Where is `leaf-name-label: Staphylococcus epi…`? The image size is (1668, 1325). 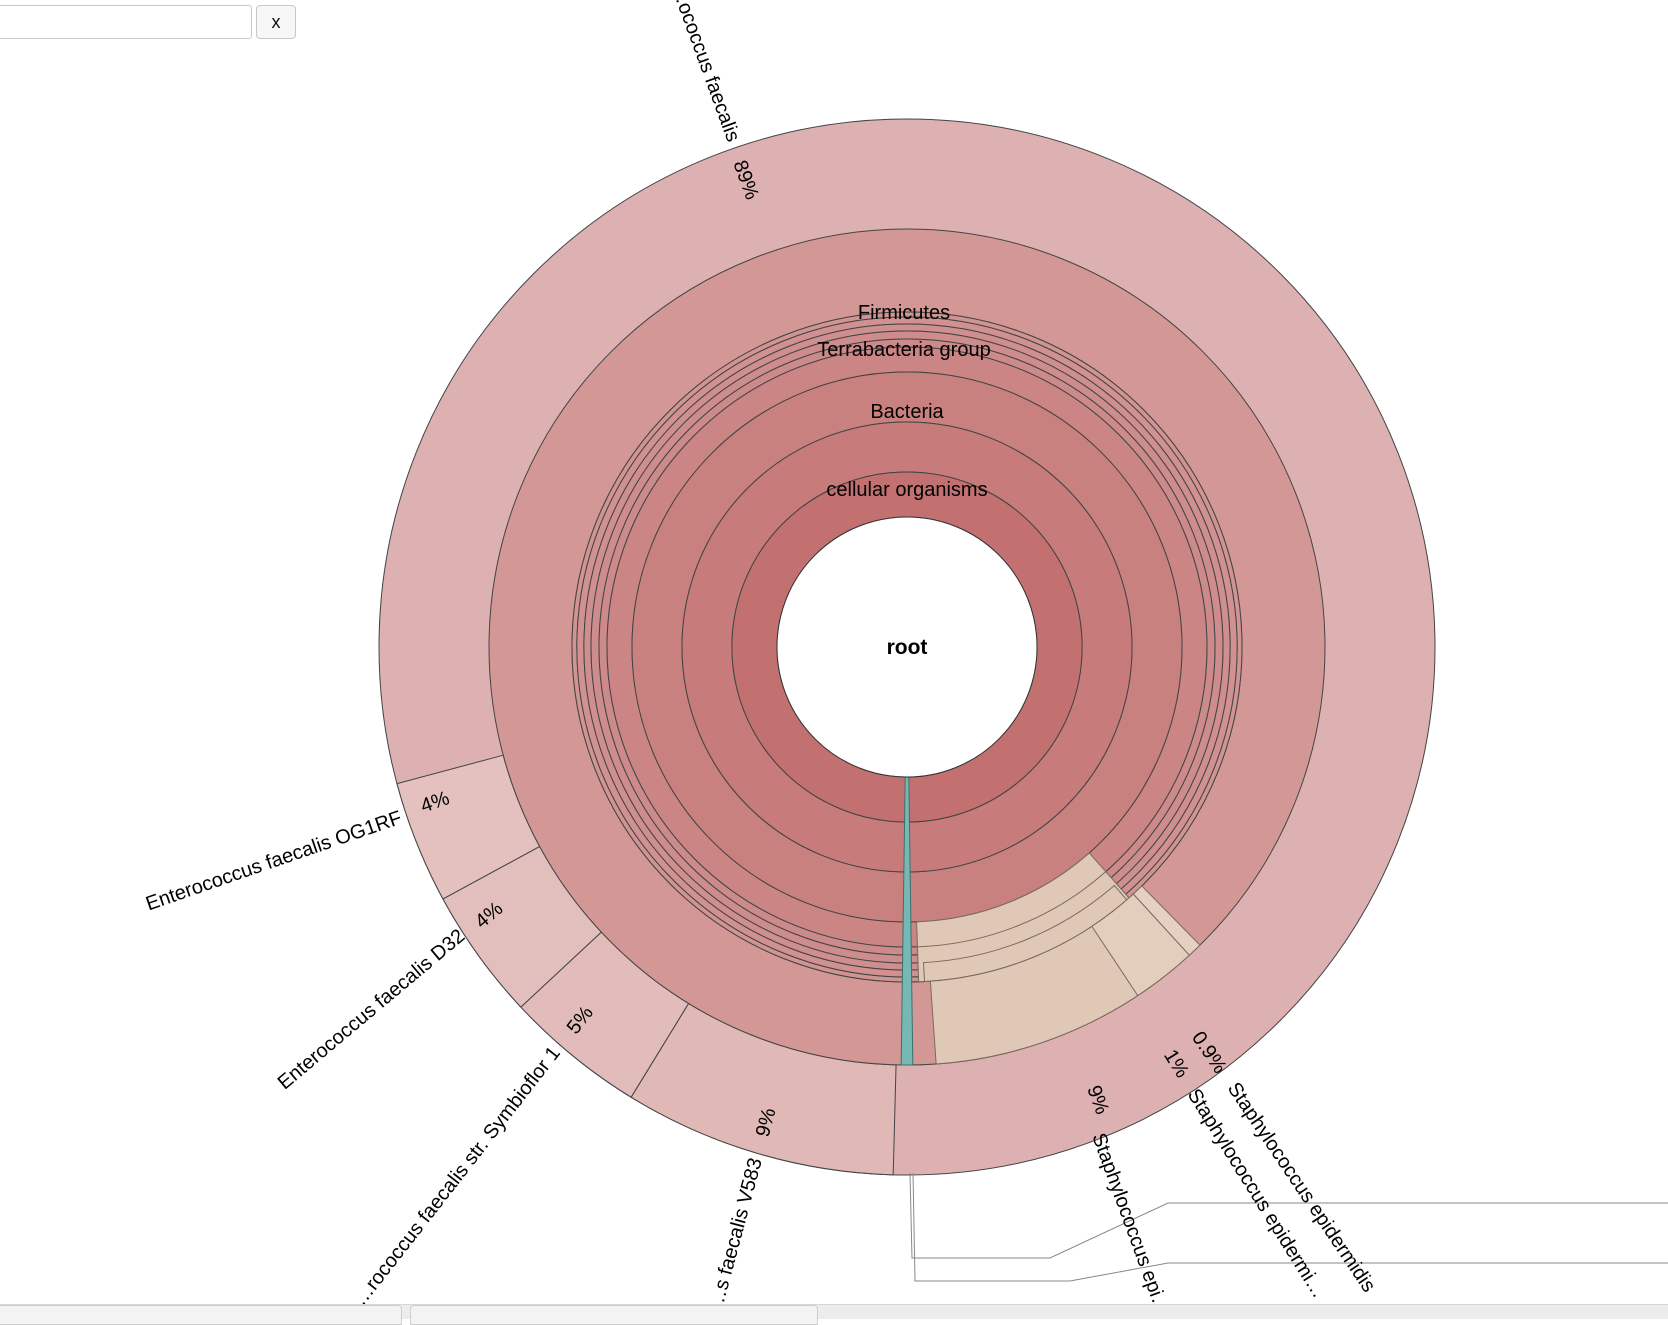 leaf-name-label: Staphylococcus epi… is located at coordinates (1130, 1224).